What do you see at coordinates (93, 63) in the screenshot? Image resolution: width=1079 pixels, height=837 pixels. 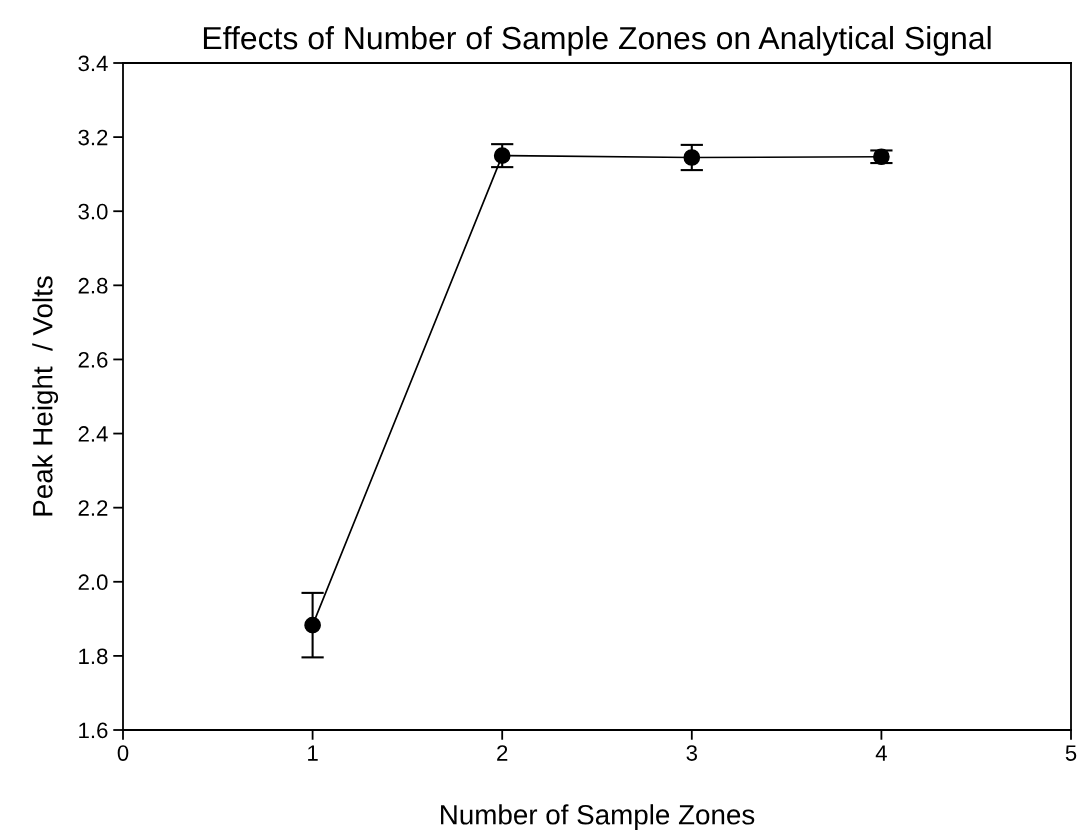 I see `y-tick-label: 3.4` at bounding box center [93, 63].